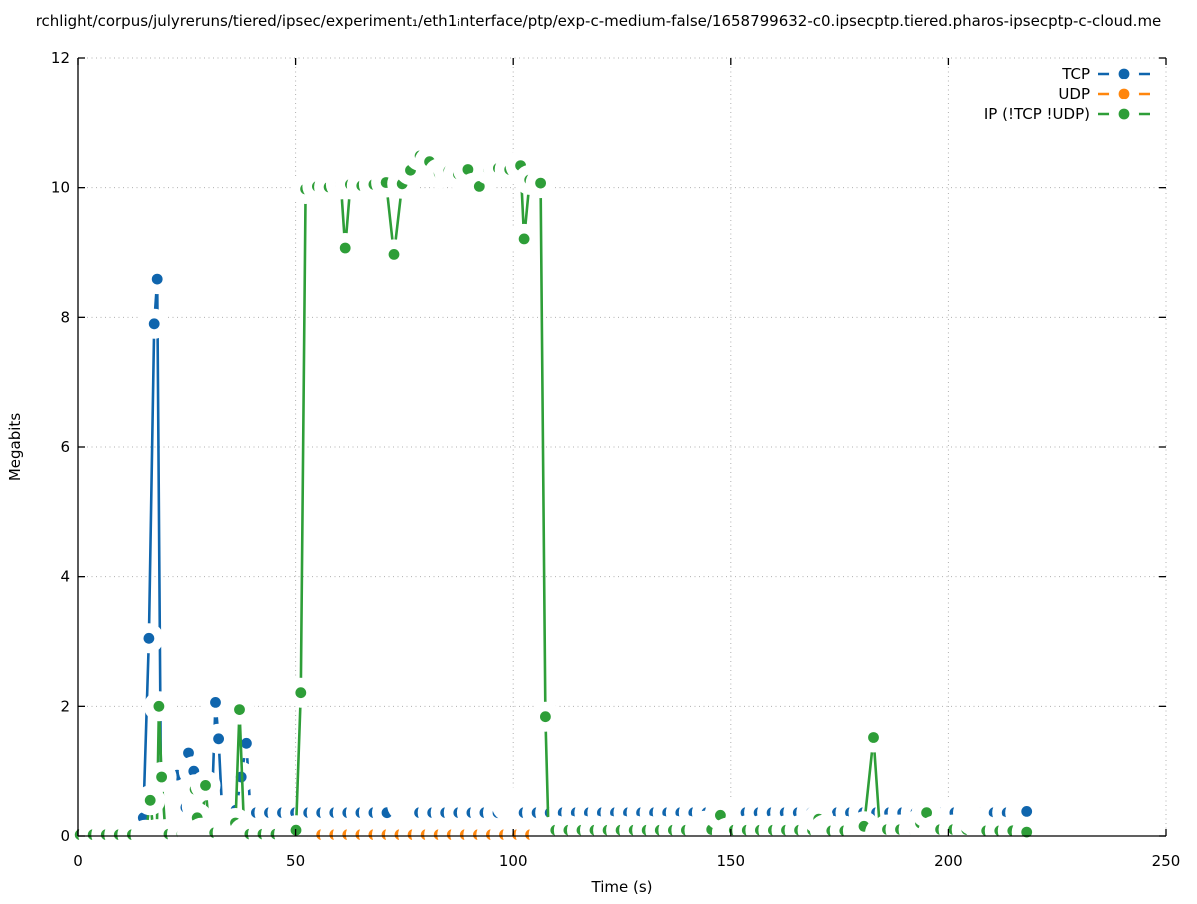 The image size is (1197, 904). Describe the element at coordinates (78, 861) in the screenshot. I see `x-tick-label: 0` at that location.